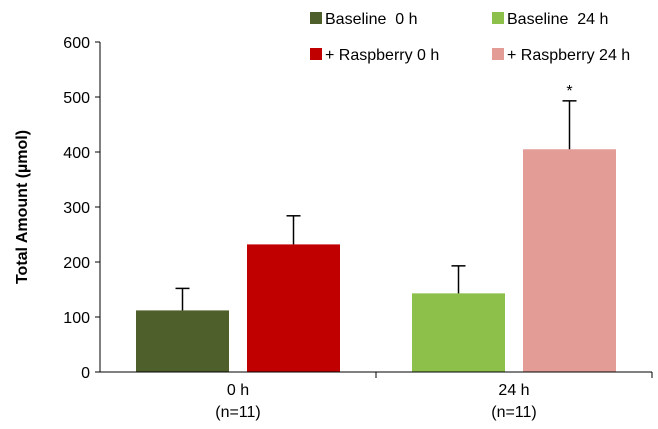 This screenshot has width=658, height=429. I want to click on y-tick-label: 0, so click(85, 373).